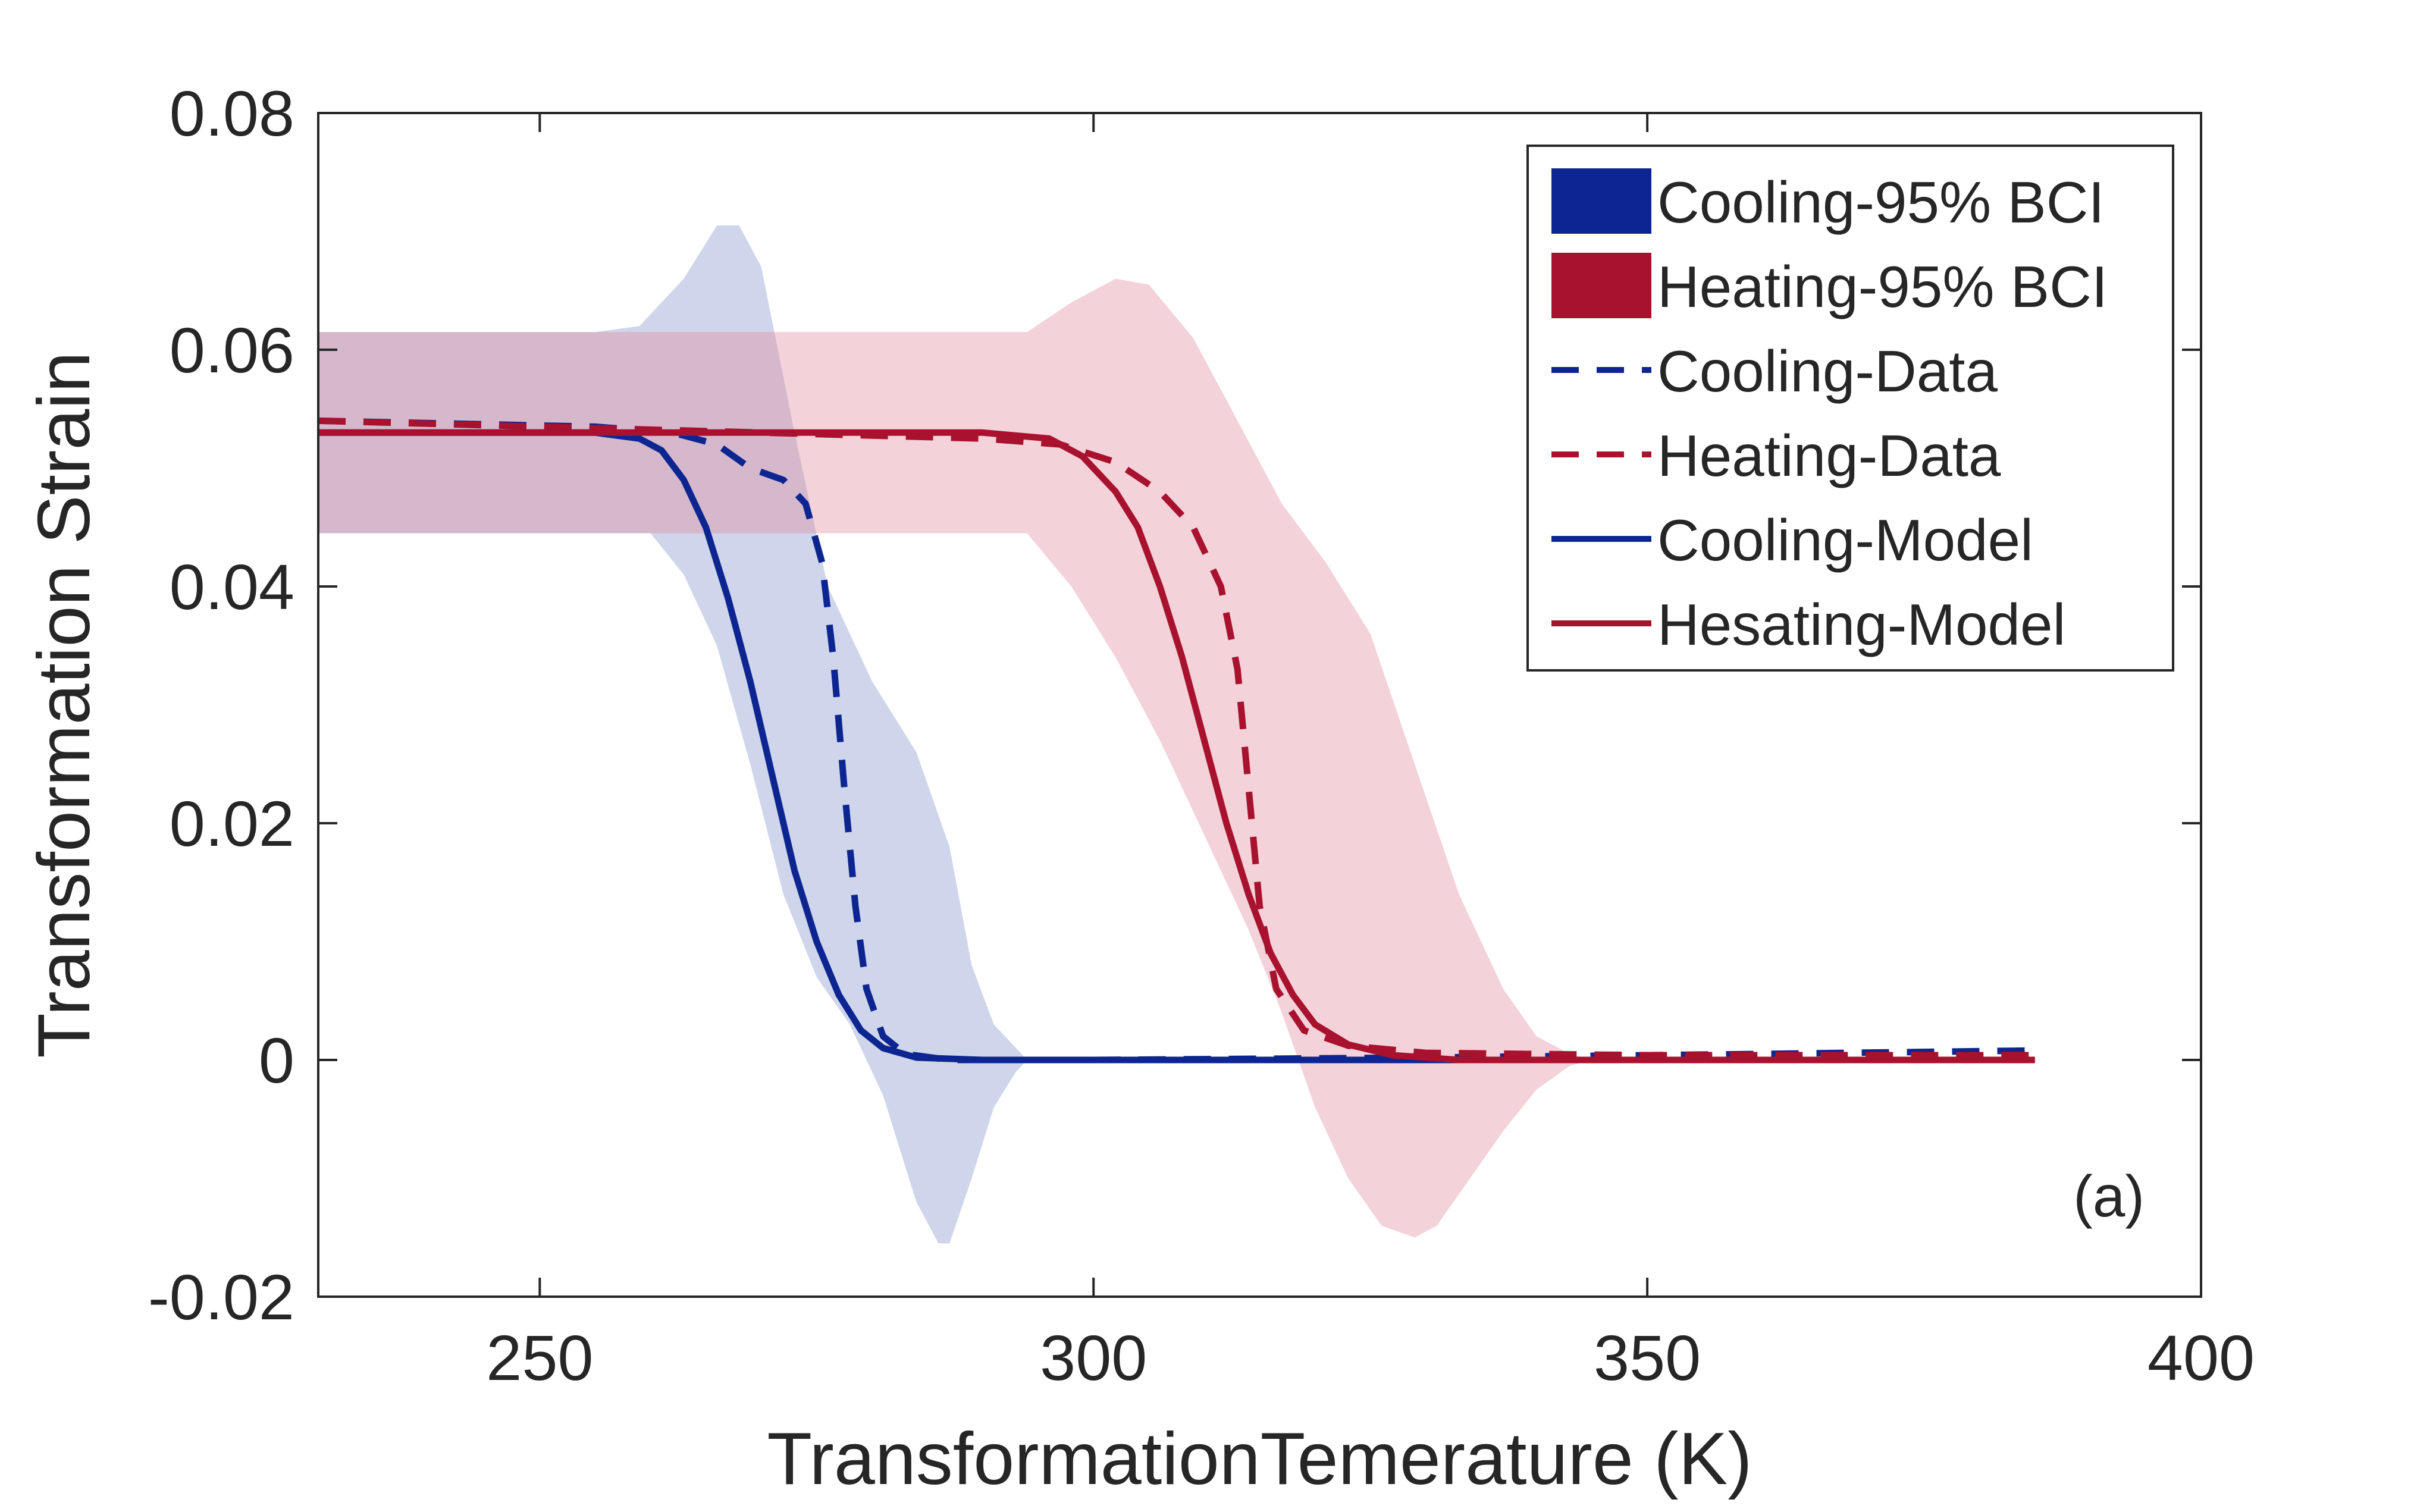 This screenshot has height=1512, width=2414. Describe the element at coordinates (232, 824) in the screenshot. I see `y-tick-label: 0.02` at that location.